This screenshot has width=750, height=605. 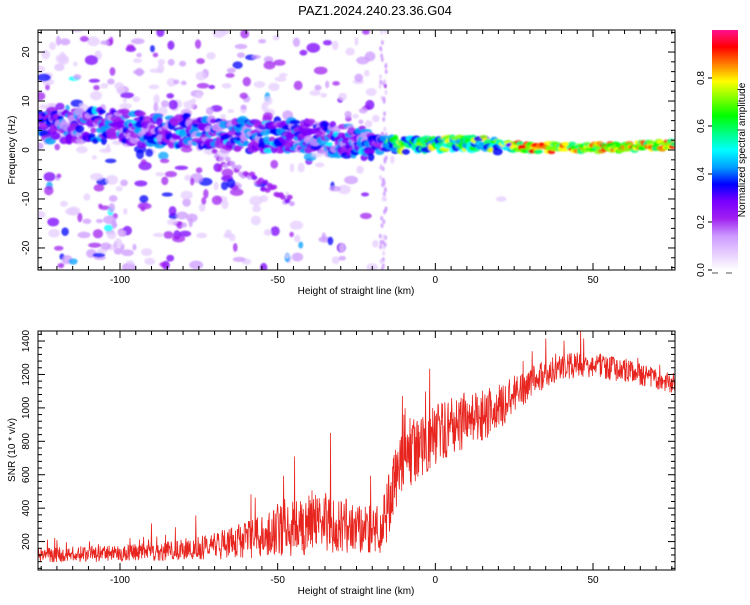 What do you see at coordinates (26, 441) in the screenshot?
I see `snr-y-tick-label: 800` at bounding box center [26, 441].